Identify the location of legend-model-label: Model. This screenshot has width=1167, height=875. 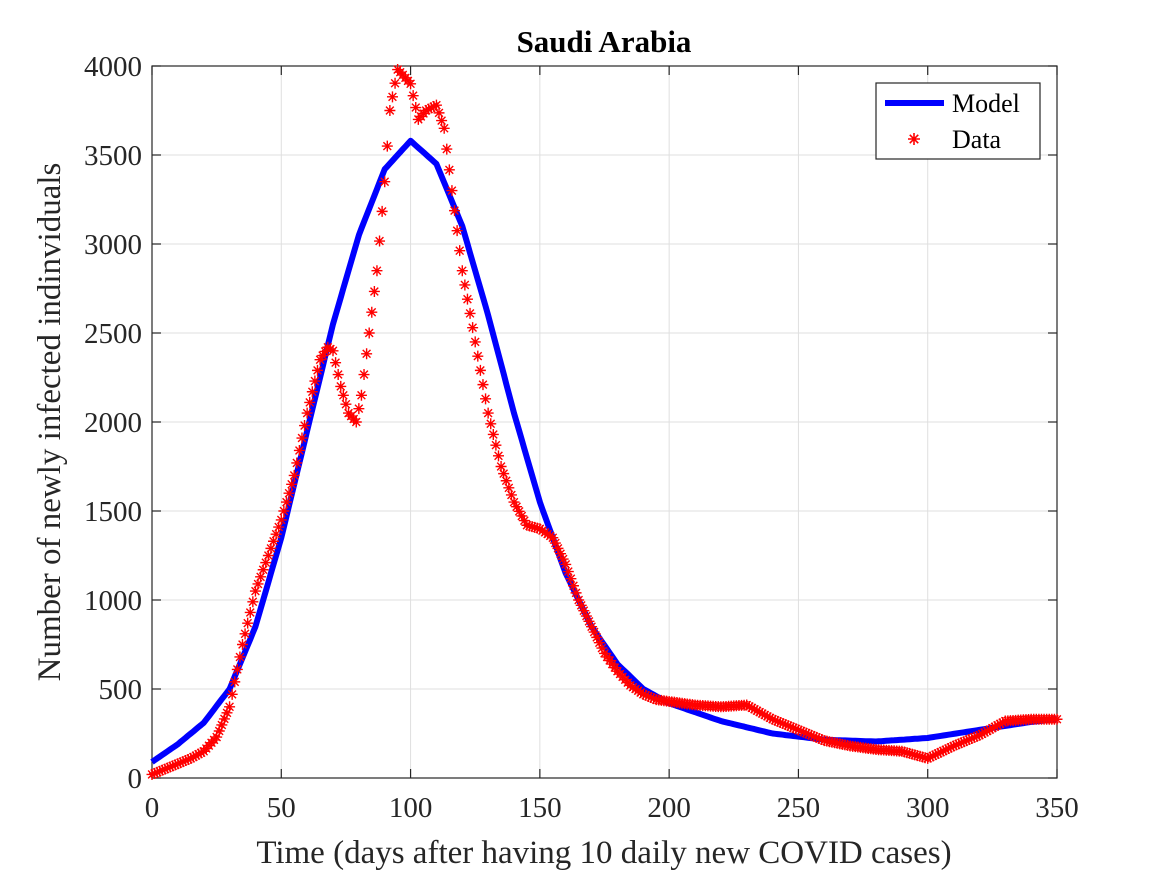
(986, 103).